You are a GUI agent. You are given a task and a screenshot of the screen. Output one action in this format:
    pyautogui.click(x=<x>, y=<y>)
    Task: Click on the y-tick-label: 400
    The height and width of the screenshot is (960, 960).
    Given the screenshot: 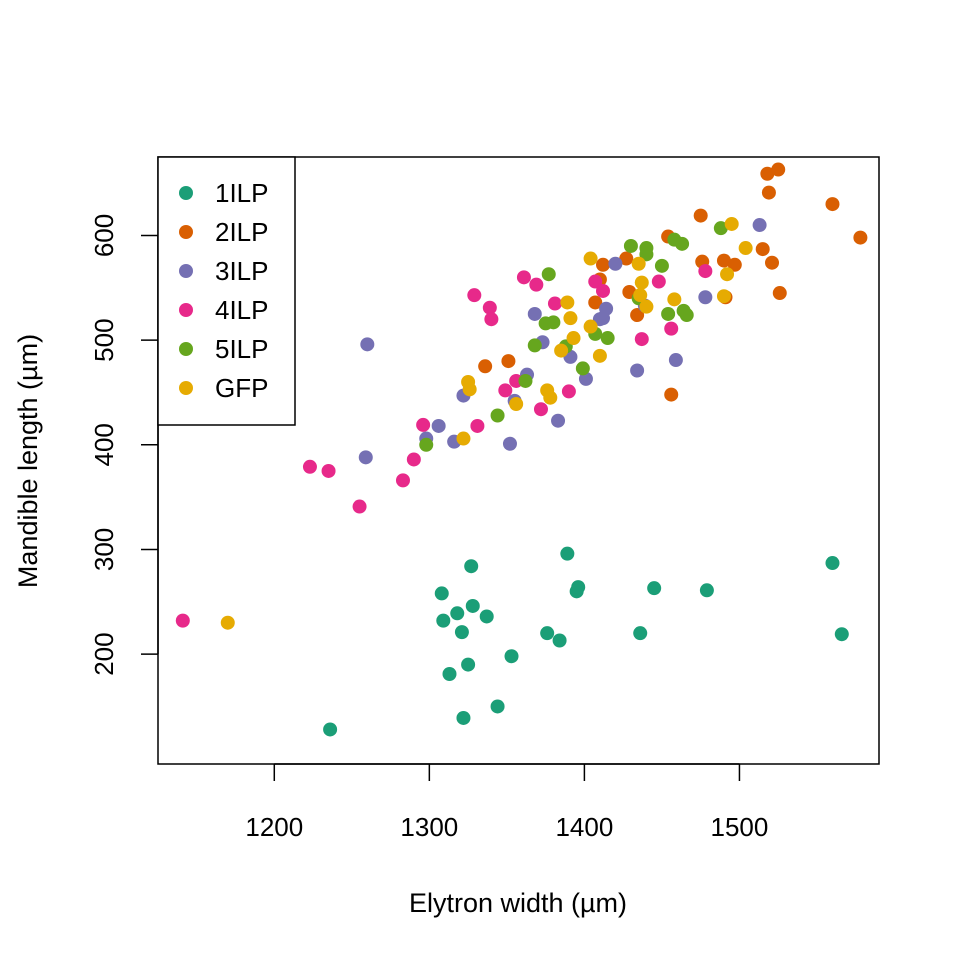 What is the action you would take?
    pyautogui.click(x=104, y=444)
    